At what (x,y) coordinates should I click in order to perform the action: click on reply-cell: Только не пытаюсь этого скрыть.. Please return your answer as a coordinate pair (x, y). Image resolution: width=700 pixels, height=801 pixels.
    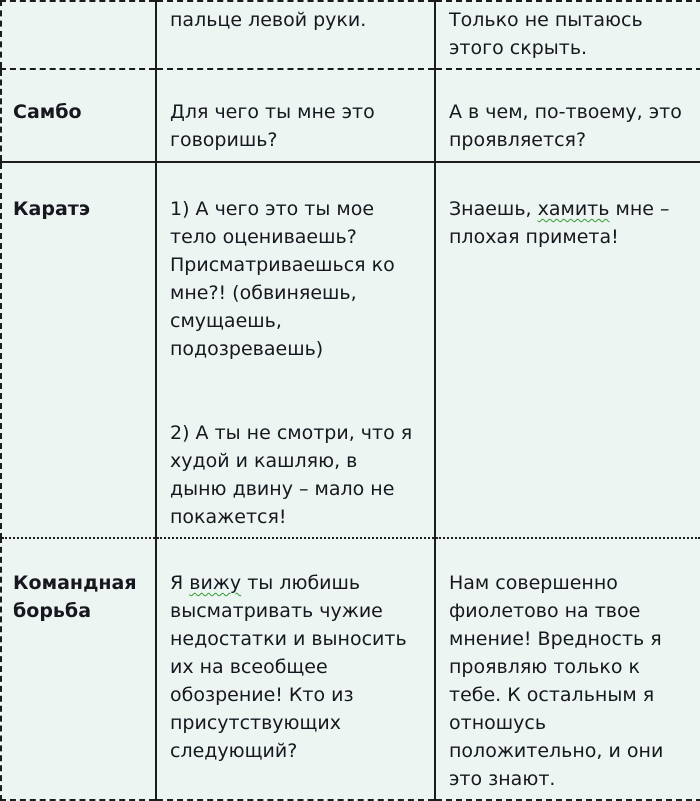
    Looking at the image, I should click on (567, 35).